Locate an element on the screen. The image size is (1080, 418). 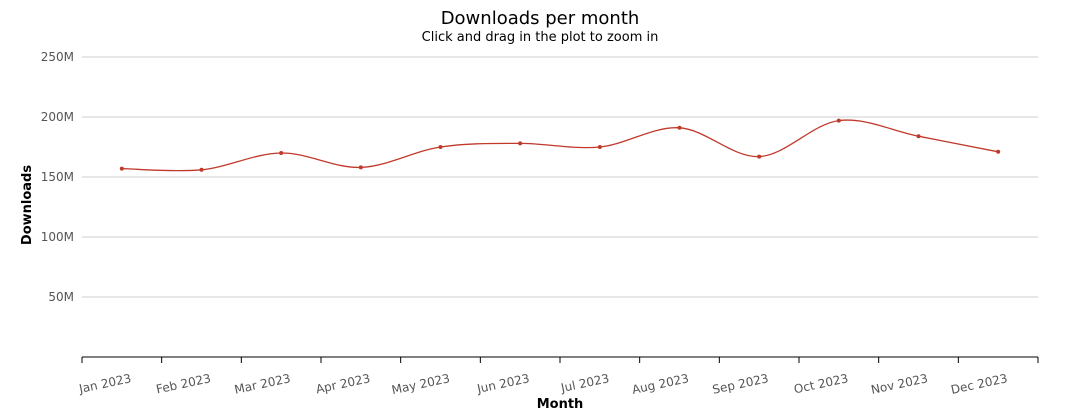
x-tick-label: Jul 2023 is located at coordinates (585, 383).